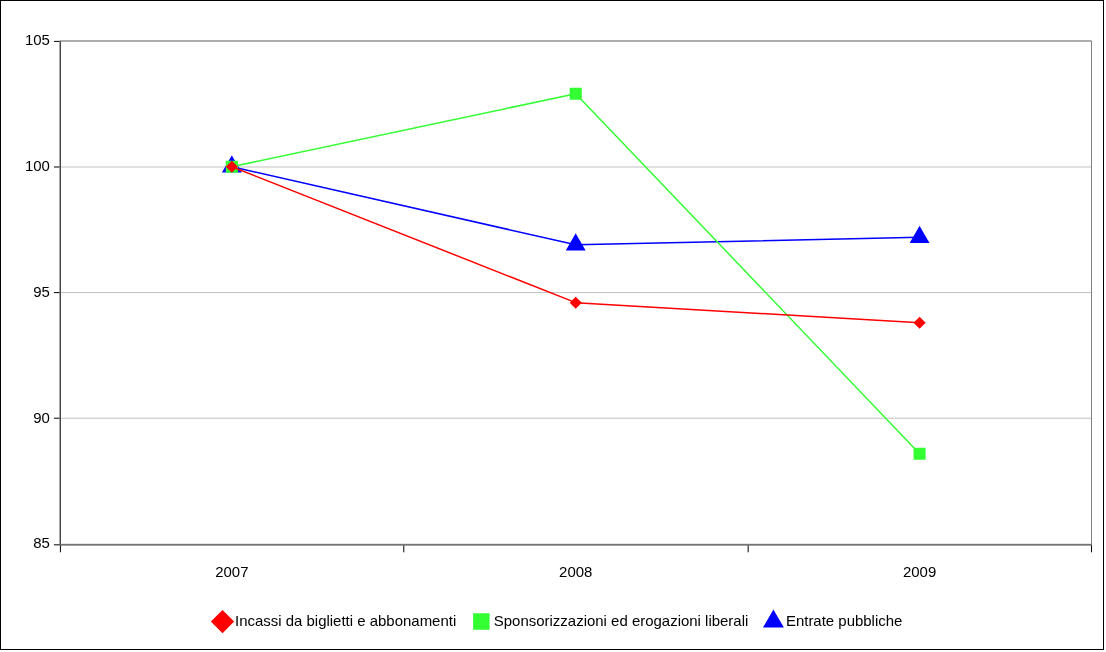 The image size is (1106, 652). I want to click on y-tick-label: 105, so click(37, 39).